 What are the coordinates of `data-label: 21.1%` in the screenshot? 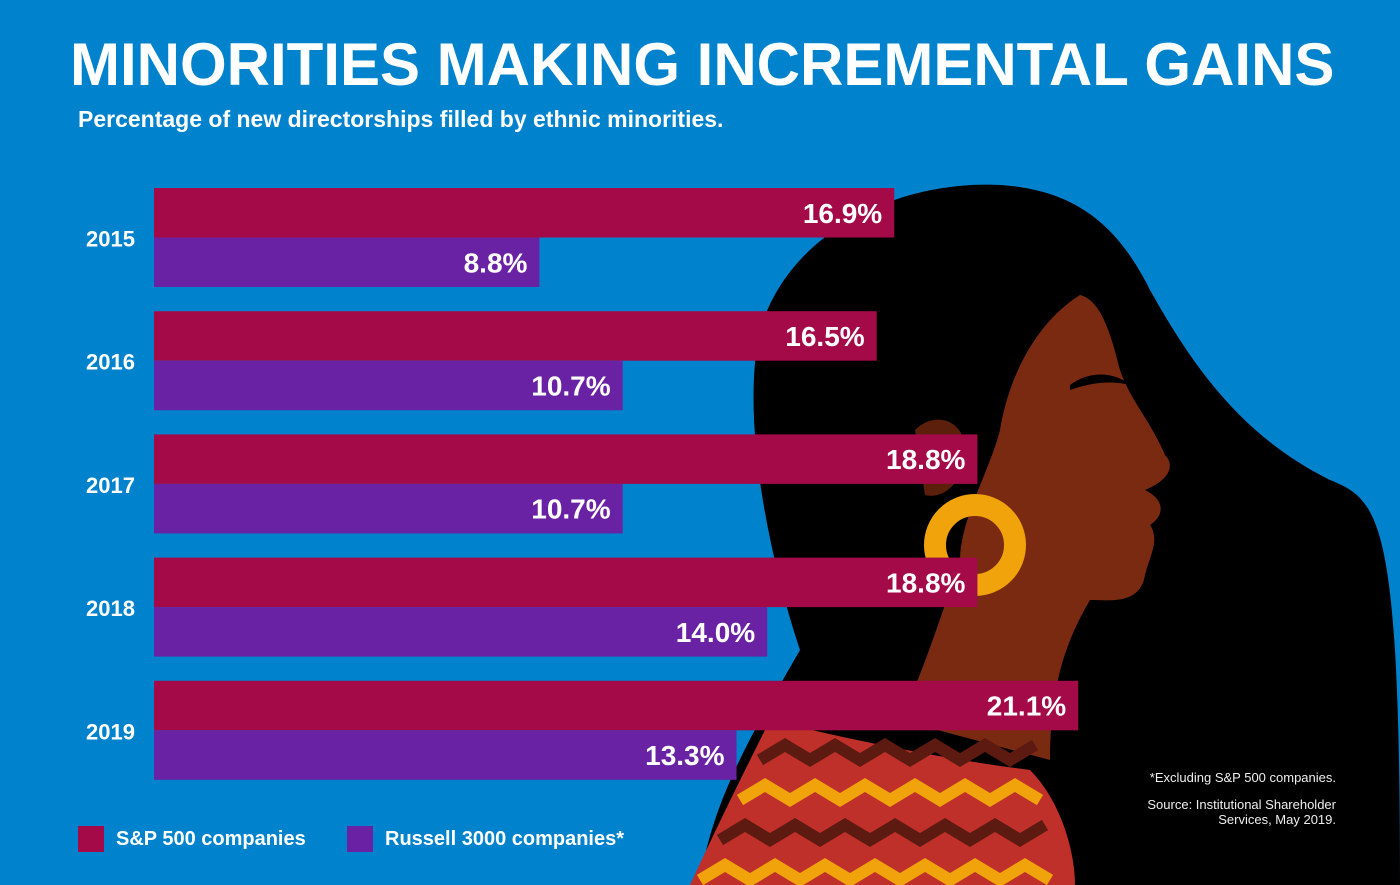 It's located at (1026, 706).